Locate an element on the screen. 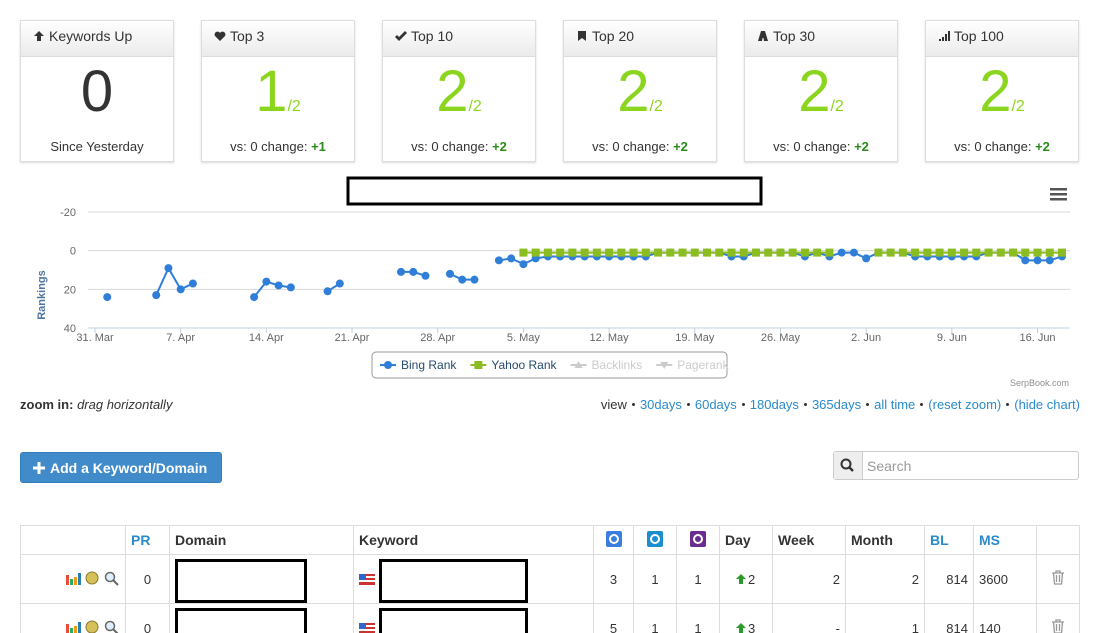  card-header: Top 3 is located at coordinates (278, 39).